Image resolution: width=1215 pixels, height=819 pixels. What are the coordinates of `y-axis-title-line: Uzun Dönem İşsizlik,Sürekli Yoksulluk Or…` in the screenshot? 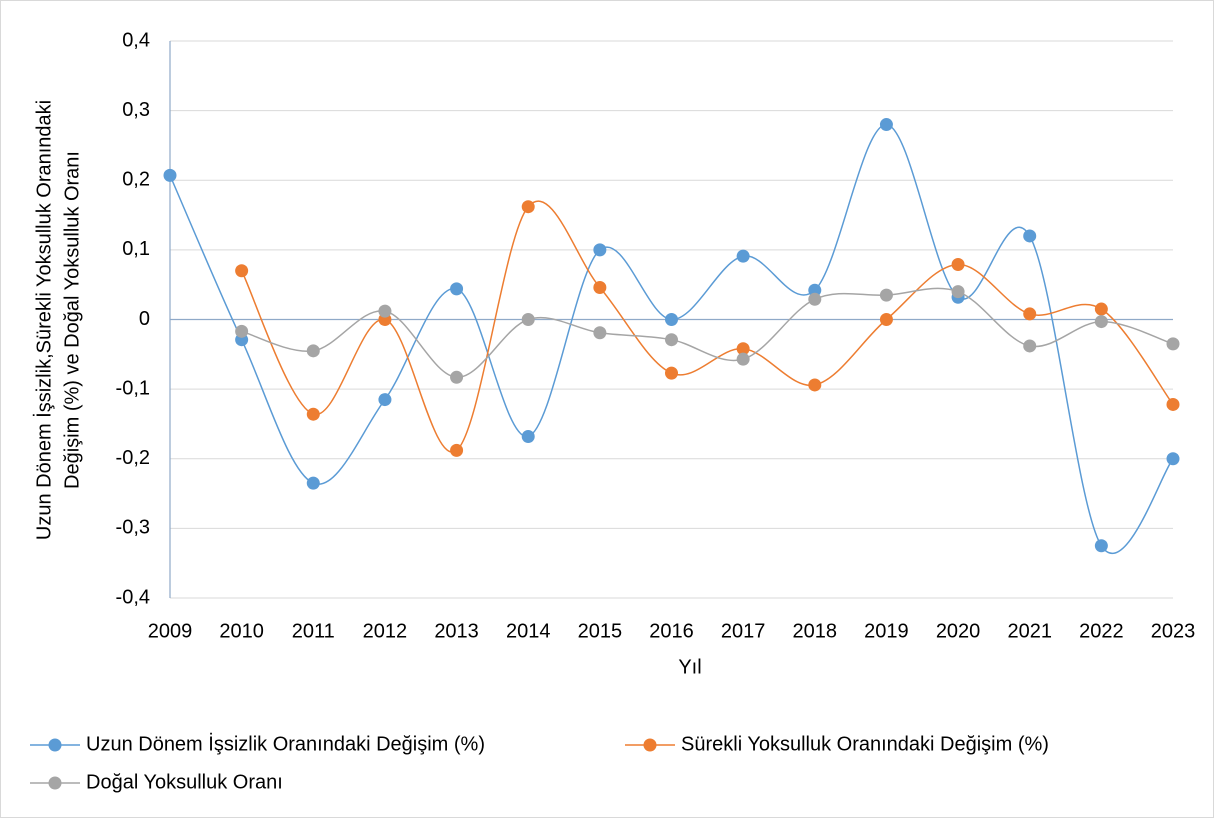 It's located at (43, 320).